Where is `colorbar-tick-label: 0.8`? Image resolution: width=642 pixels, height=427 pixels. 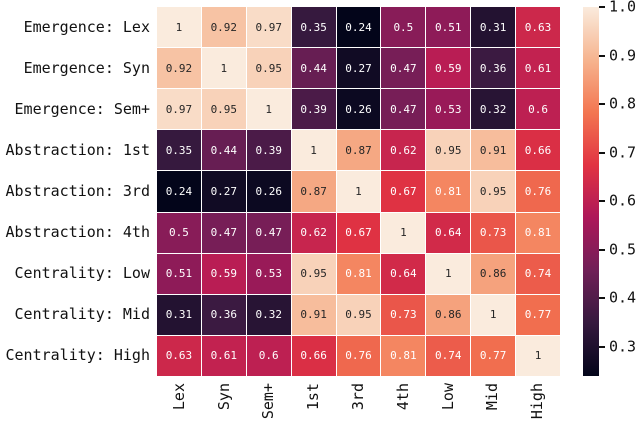
colorbar-tick-label: 0.8 is located at coordinates (623, 103).